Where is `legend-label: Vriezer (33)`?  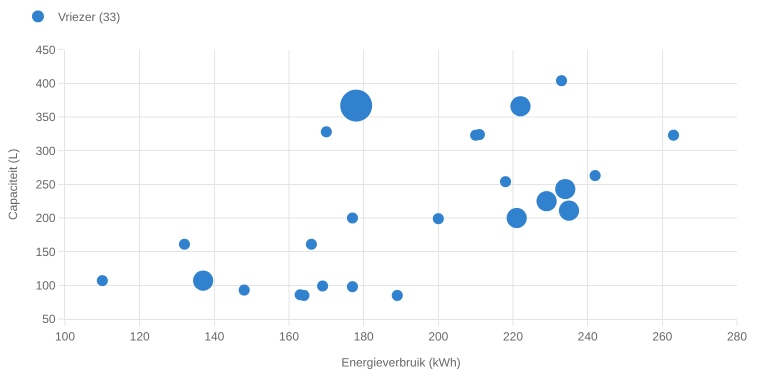
legend-label: Vriezer (33) is located at coordinates (89, 17).